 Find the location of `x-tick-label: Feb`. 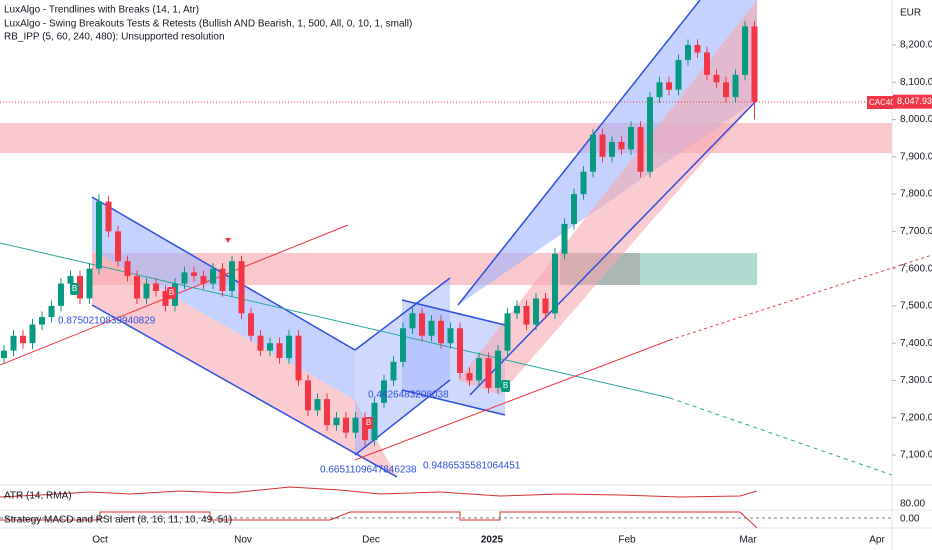

x-tick-label: Feb is located at coordinates (627, 540).